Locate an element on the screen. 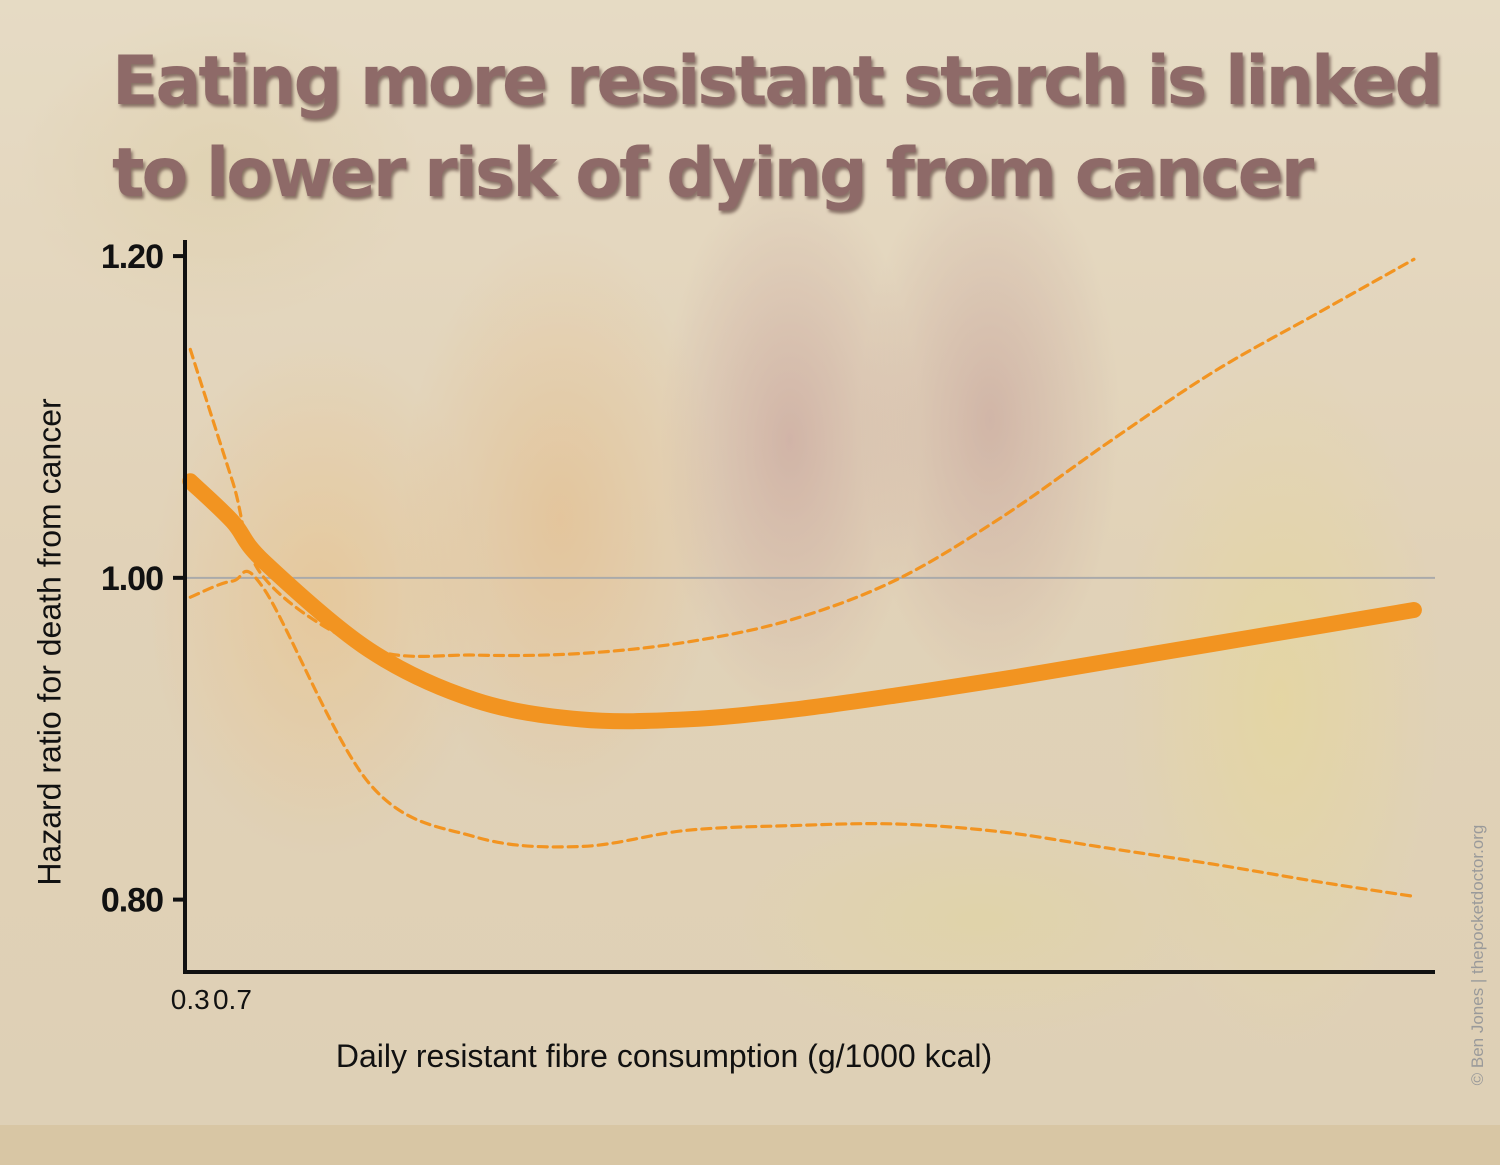 This screenshot has height=1165, width=1500. x-axis-ticks: 0.3 0.7 is located at coordinates (211, 999).